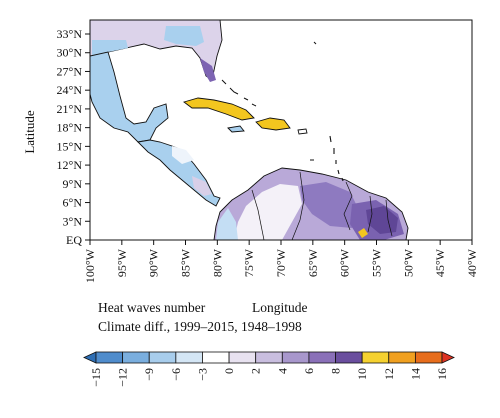 The width and height of the screenshot is (500, 418). I want to click on lon-tick-label: 85°W, so click(186, 262).